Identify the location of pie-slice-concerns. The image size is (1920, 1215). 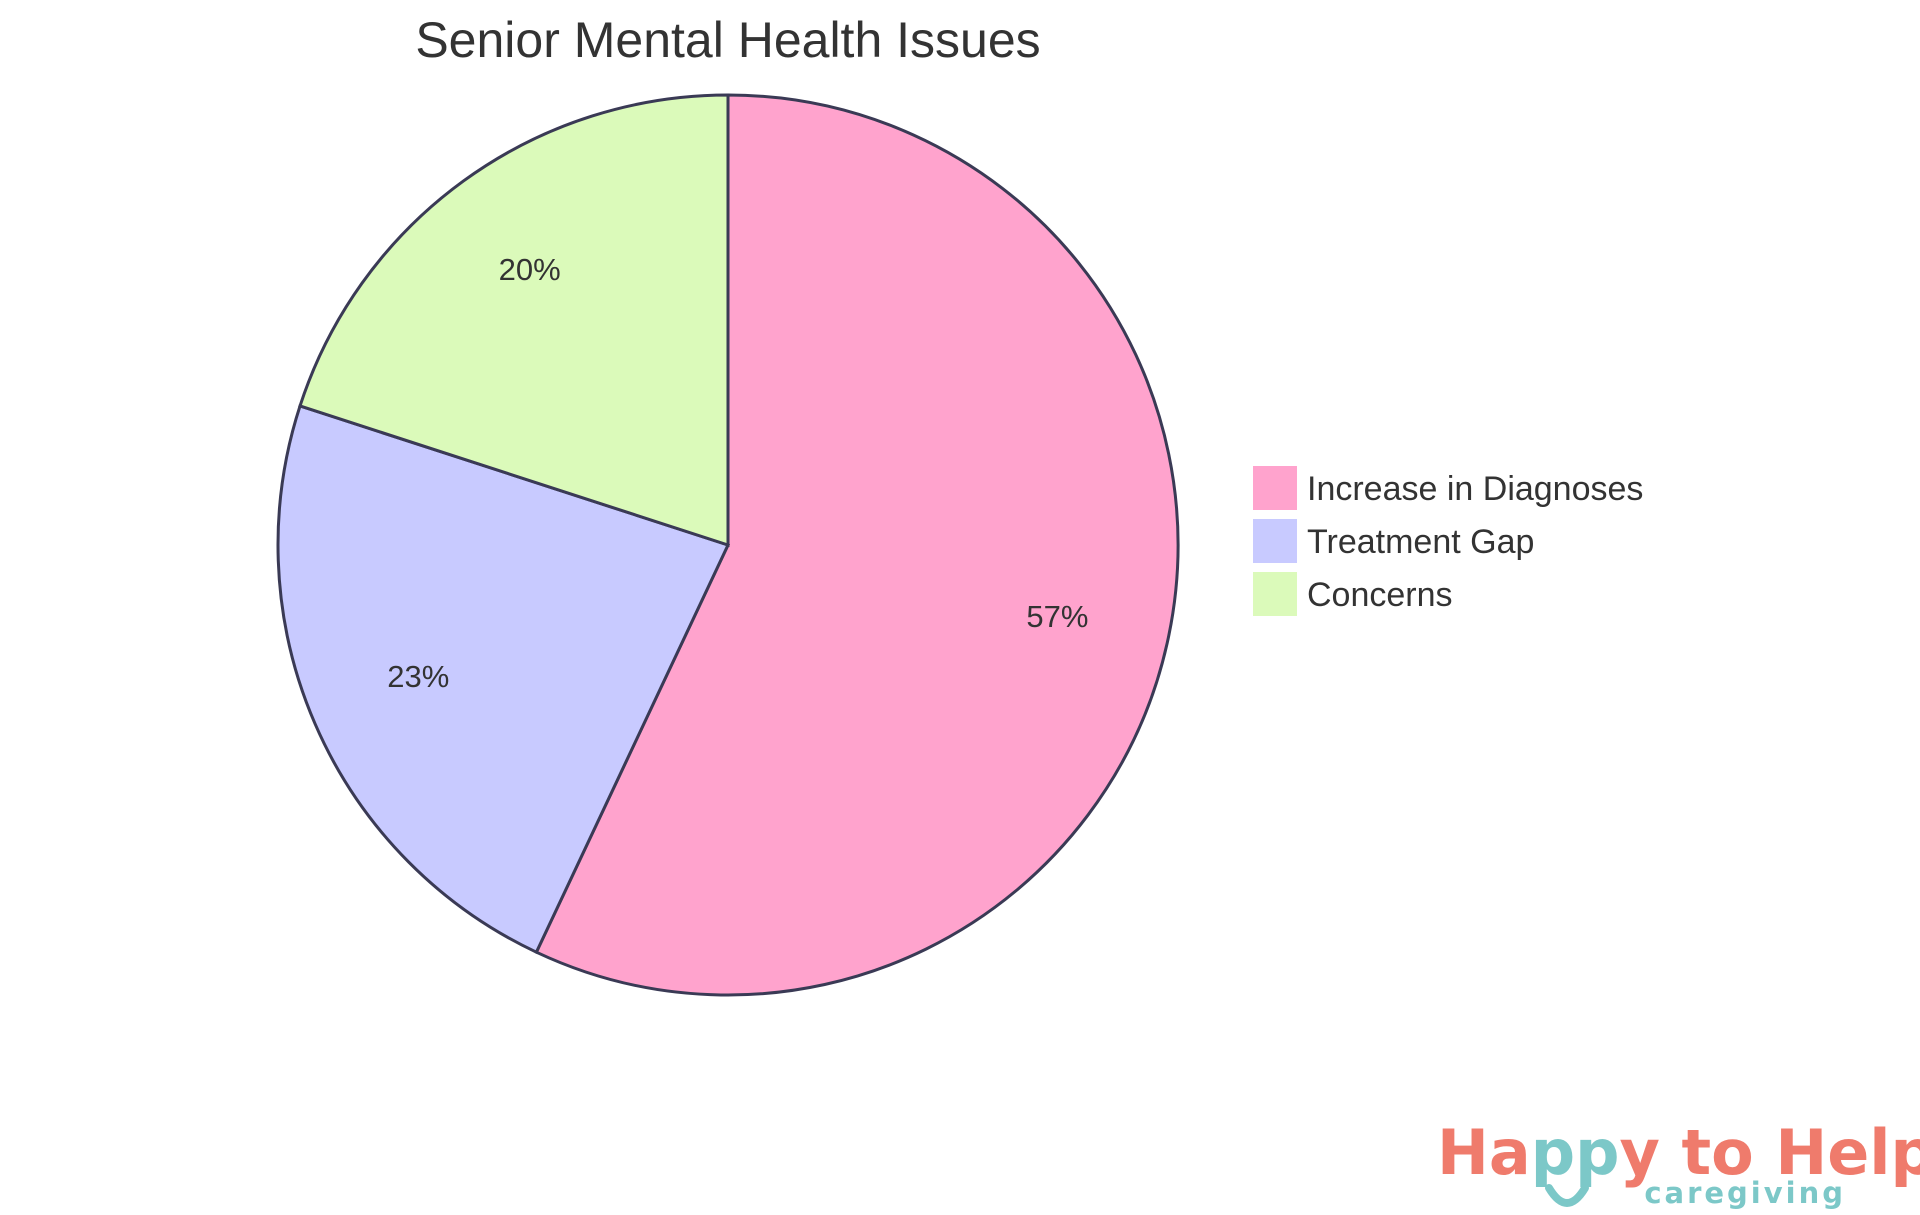
(514, 320).